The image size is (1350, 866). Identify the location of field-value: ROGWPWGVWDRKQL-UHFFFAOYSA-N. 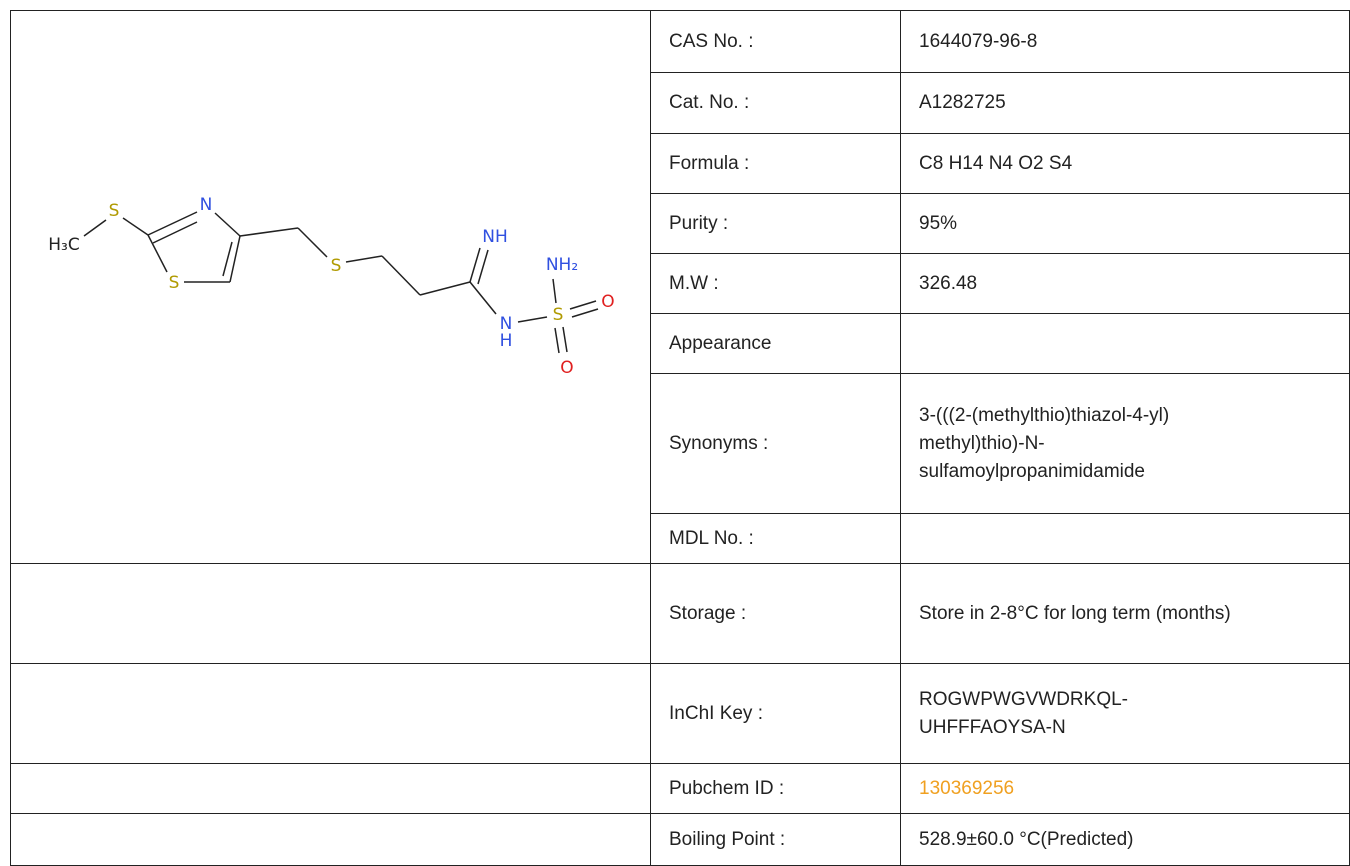
(1023, 713).